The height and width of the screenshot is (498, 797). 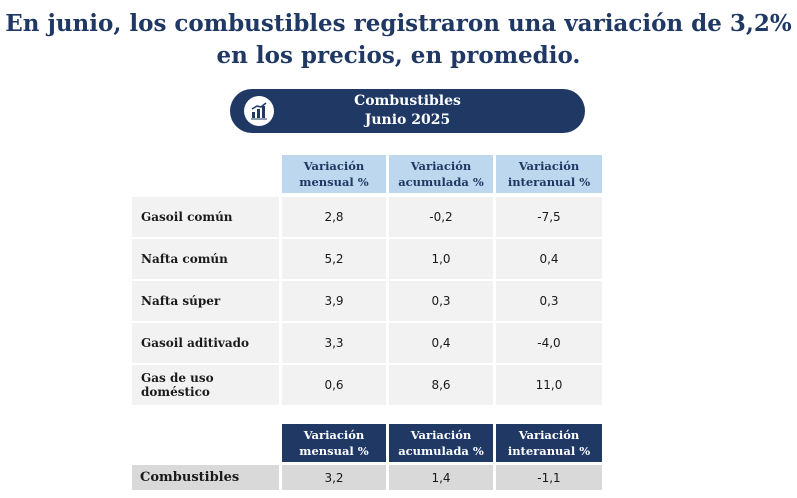 I want to click on row-label: Nafta súper, so click(x=205, y=301).